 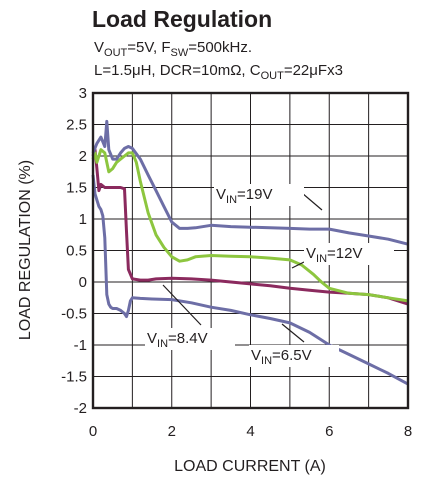 I want to click on annotation-value: =6.5V, so click(x=292, y=355).